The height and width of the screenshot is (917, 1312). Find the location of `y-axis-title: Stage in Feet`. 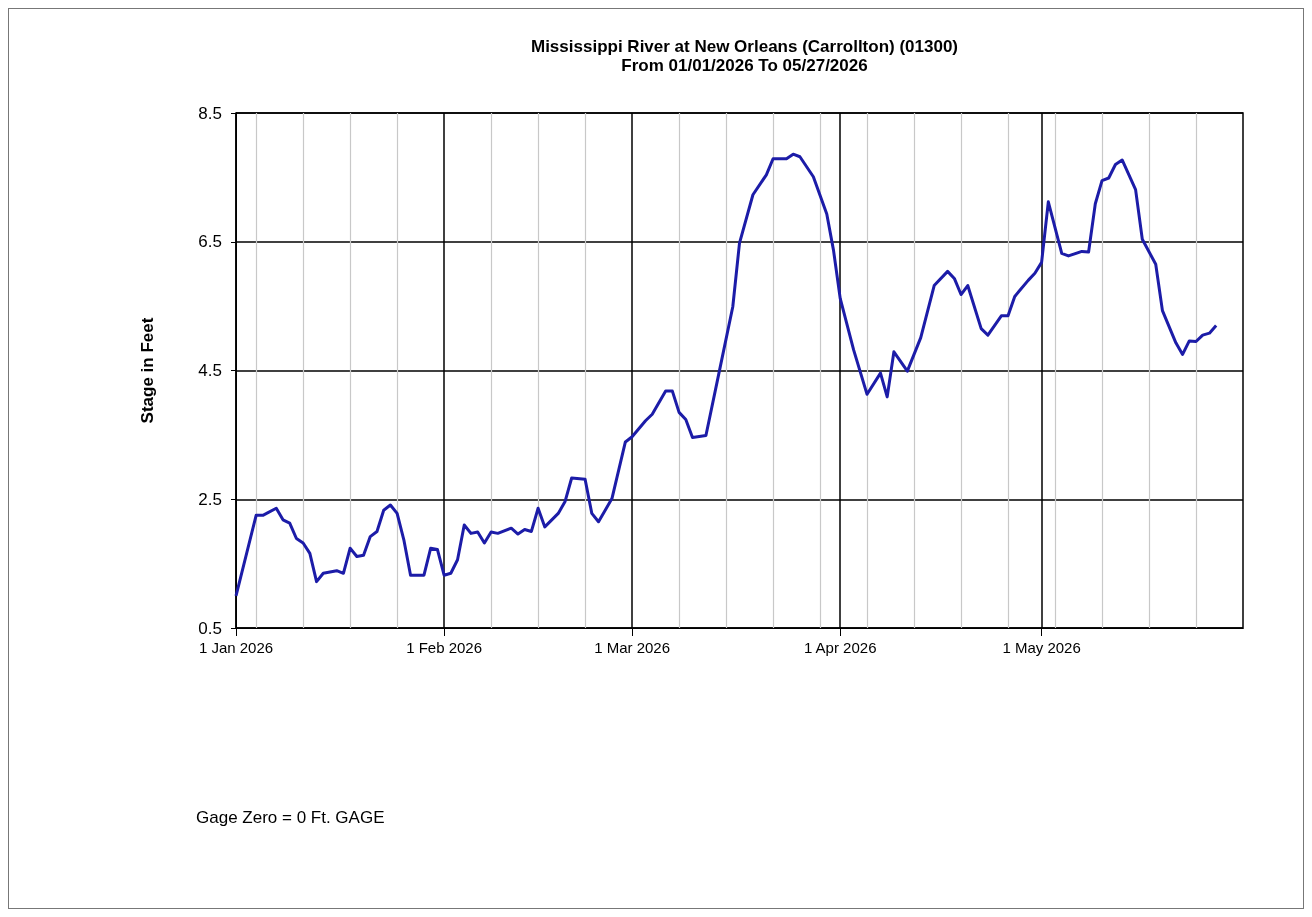

y-axis-title: Stage in Feet is located at coordinates (147, 370).